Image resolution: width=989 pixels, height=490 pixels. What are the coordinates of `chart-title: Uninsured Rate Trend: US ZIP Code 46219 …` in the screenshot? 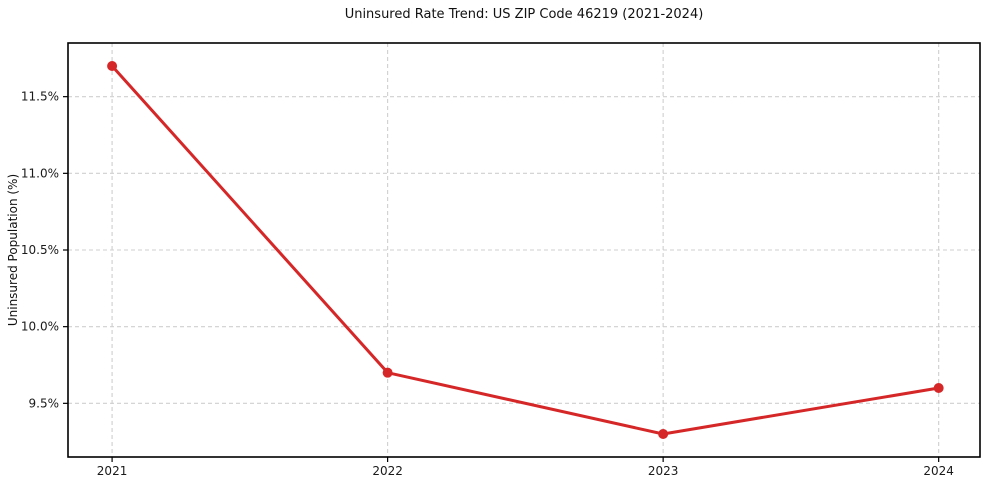 It's located at (524, 14).